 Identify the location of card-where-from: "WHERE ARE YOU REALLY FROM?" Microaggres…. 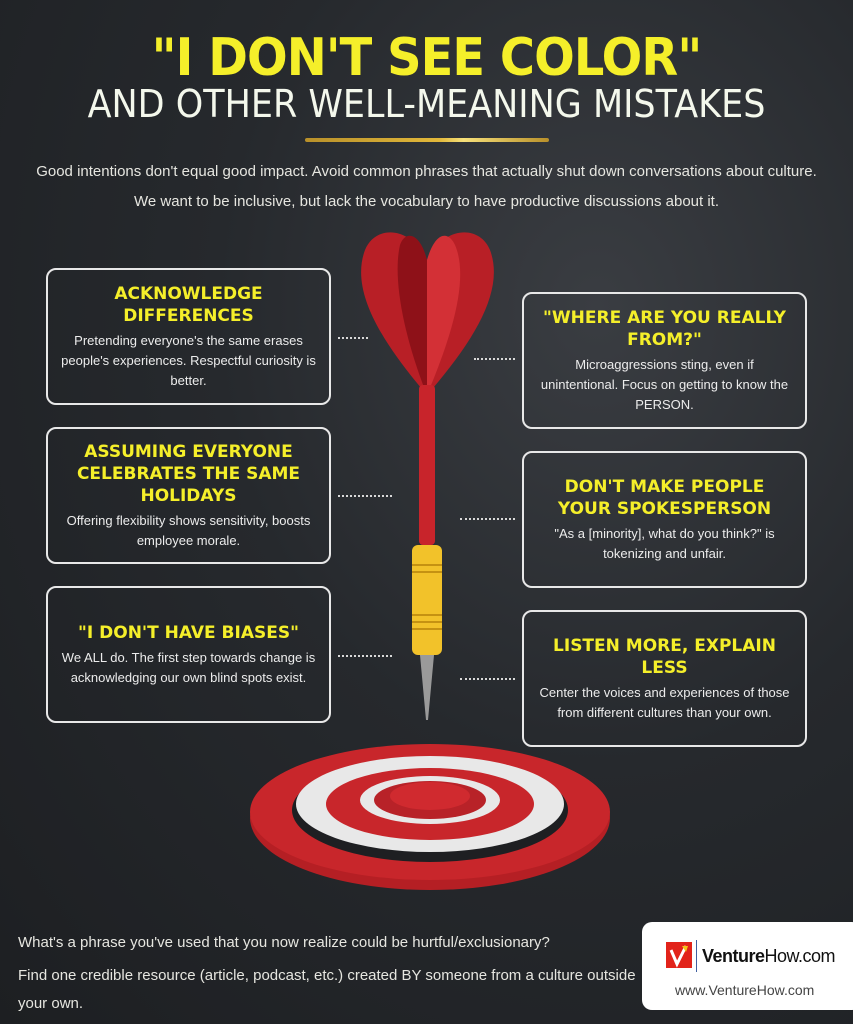
(664, 360).